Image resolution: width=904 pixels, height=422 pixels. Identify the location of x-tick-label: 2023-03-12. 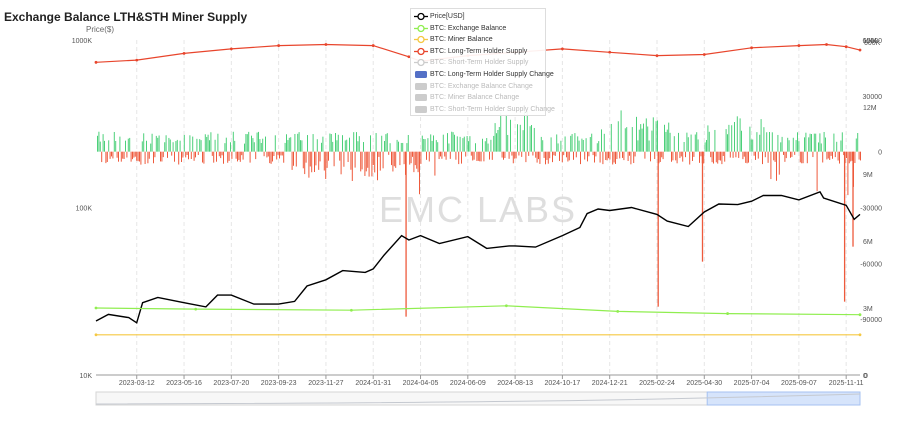
(137, 383).